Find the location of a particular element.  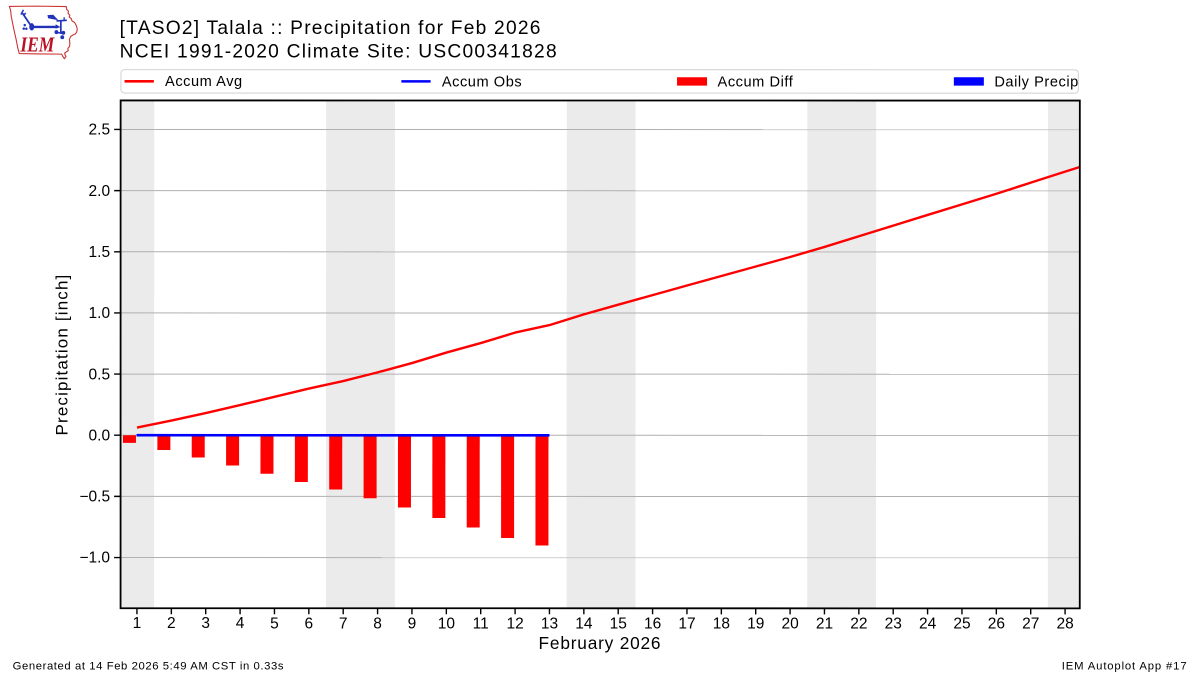

svg-text: 21 is located at coordinates (824, 623).